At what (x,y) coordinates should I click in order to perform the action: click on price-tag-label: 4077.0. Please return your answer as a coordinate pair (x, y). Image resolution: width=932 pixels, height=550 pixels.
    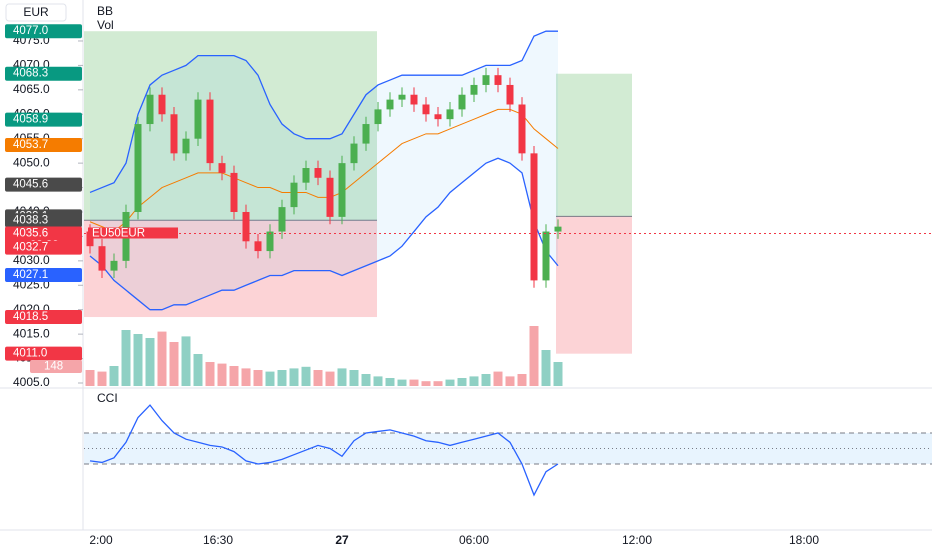
    Looking at the image, I should click on (30, 31).